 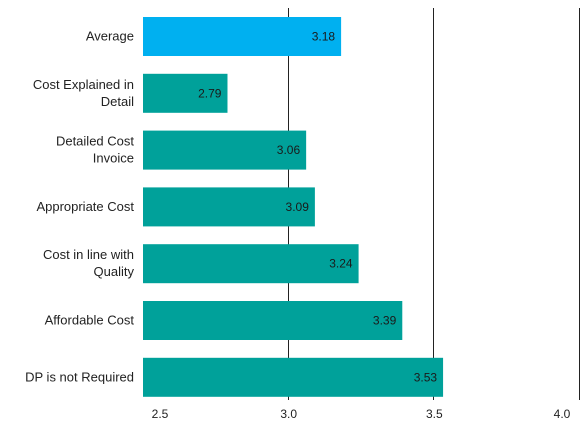 I want to click on category-label-2: Cost Explained in Detail, so click(x=83, y=93).